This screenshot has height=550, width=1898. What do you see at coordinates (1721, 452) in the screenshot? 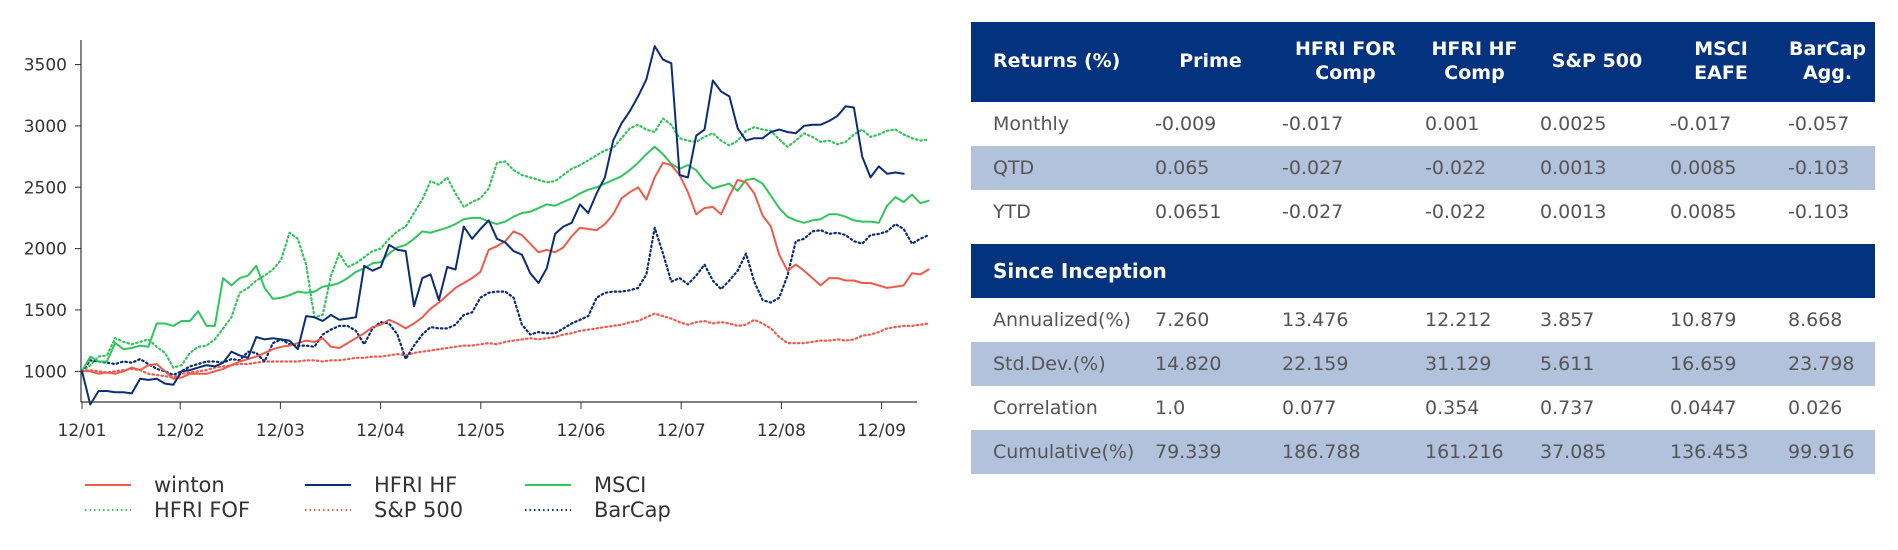
I see `table-cell: 136.453` at bounding box center [1721, 452].